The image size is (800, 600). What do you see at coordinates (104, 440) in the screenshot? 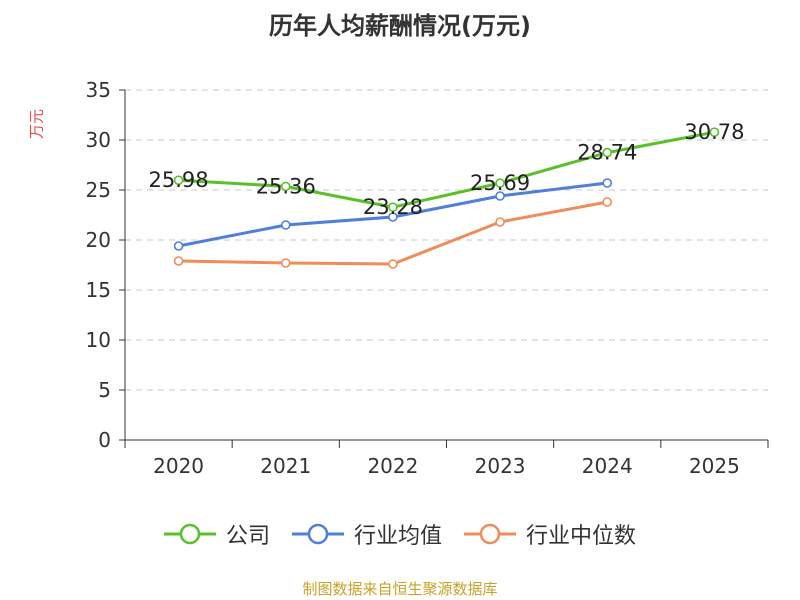
I see `y-tick-label: 0` at bounding box center [104, 440].